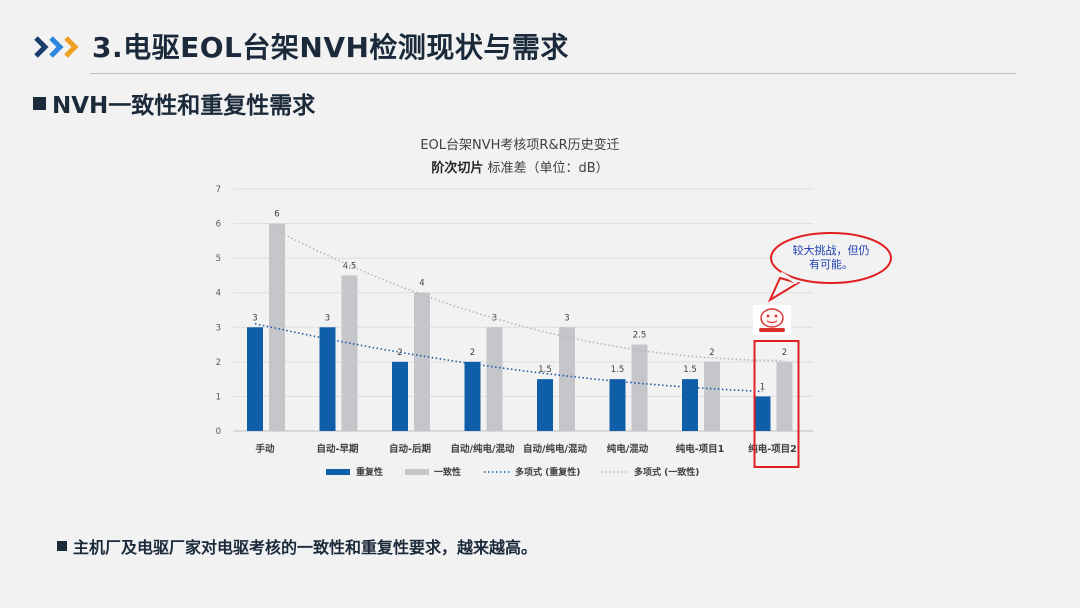 The height and width of the screenshot is (608, 1080). Describe the element at coordinates (184, 106) in the screenshot. I see `section-heading-text: NVH一致性和重复性需求` at that location.